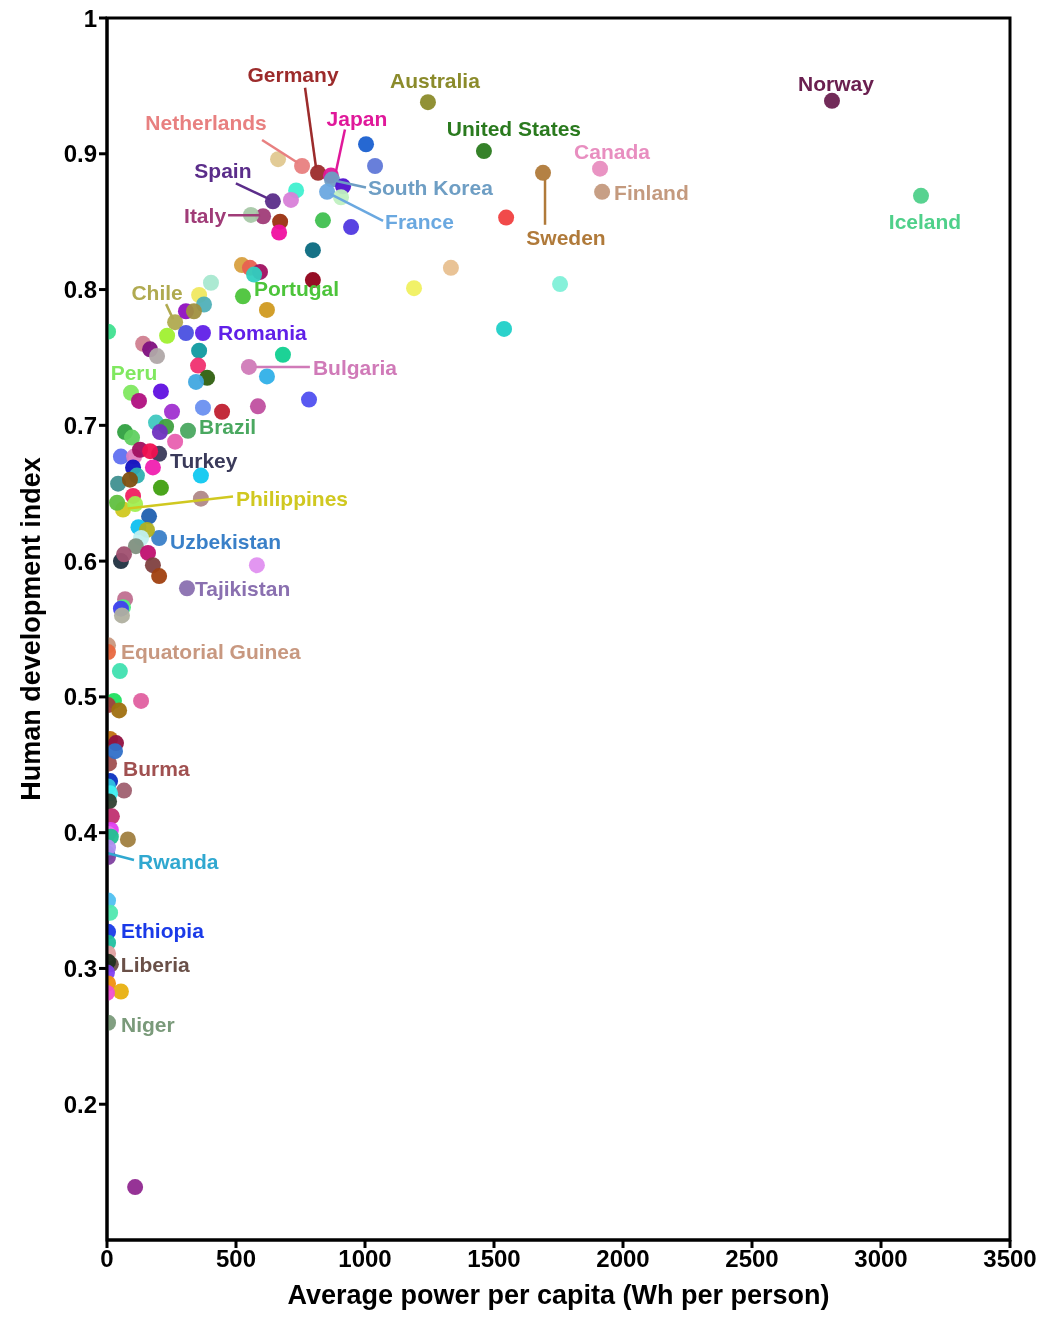  I want to click on annotation: Sweden, so click(566, 238).